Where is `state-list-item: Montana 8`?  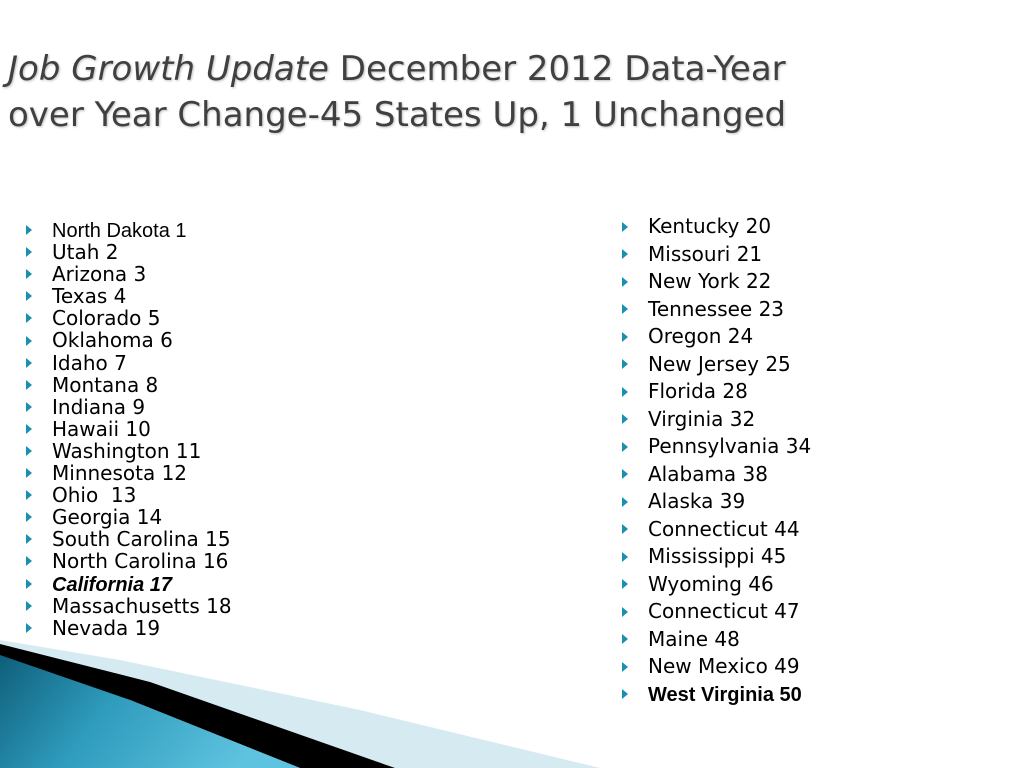 state-list-item: Montana 8 is located at coordinates (129, 385).